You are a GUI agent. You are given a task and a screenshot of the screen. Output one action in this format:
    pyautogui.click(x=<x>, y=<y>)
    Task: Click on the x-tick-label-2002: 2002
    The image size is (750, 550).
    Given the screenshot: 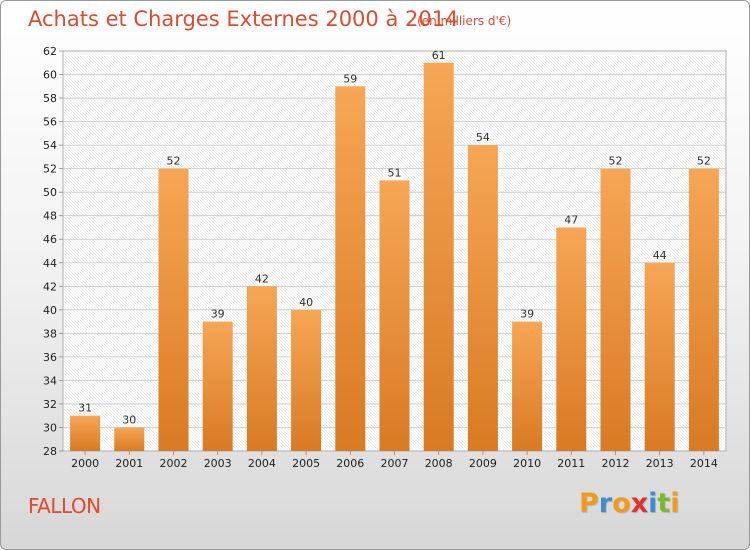 What is the action you would take?
    pyautogui.click(x=174, y=463)
    